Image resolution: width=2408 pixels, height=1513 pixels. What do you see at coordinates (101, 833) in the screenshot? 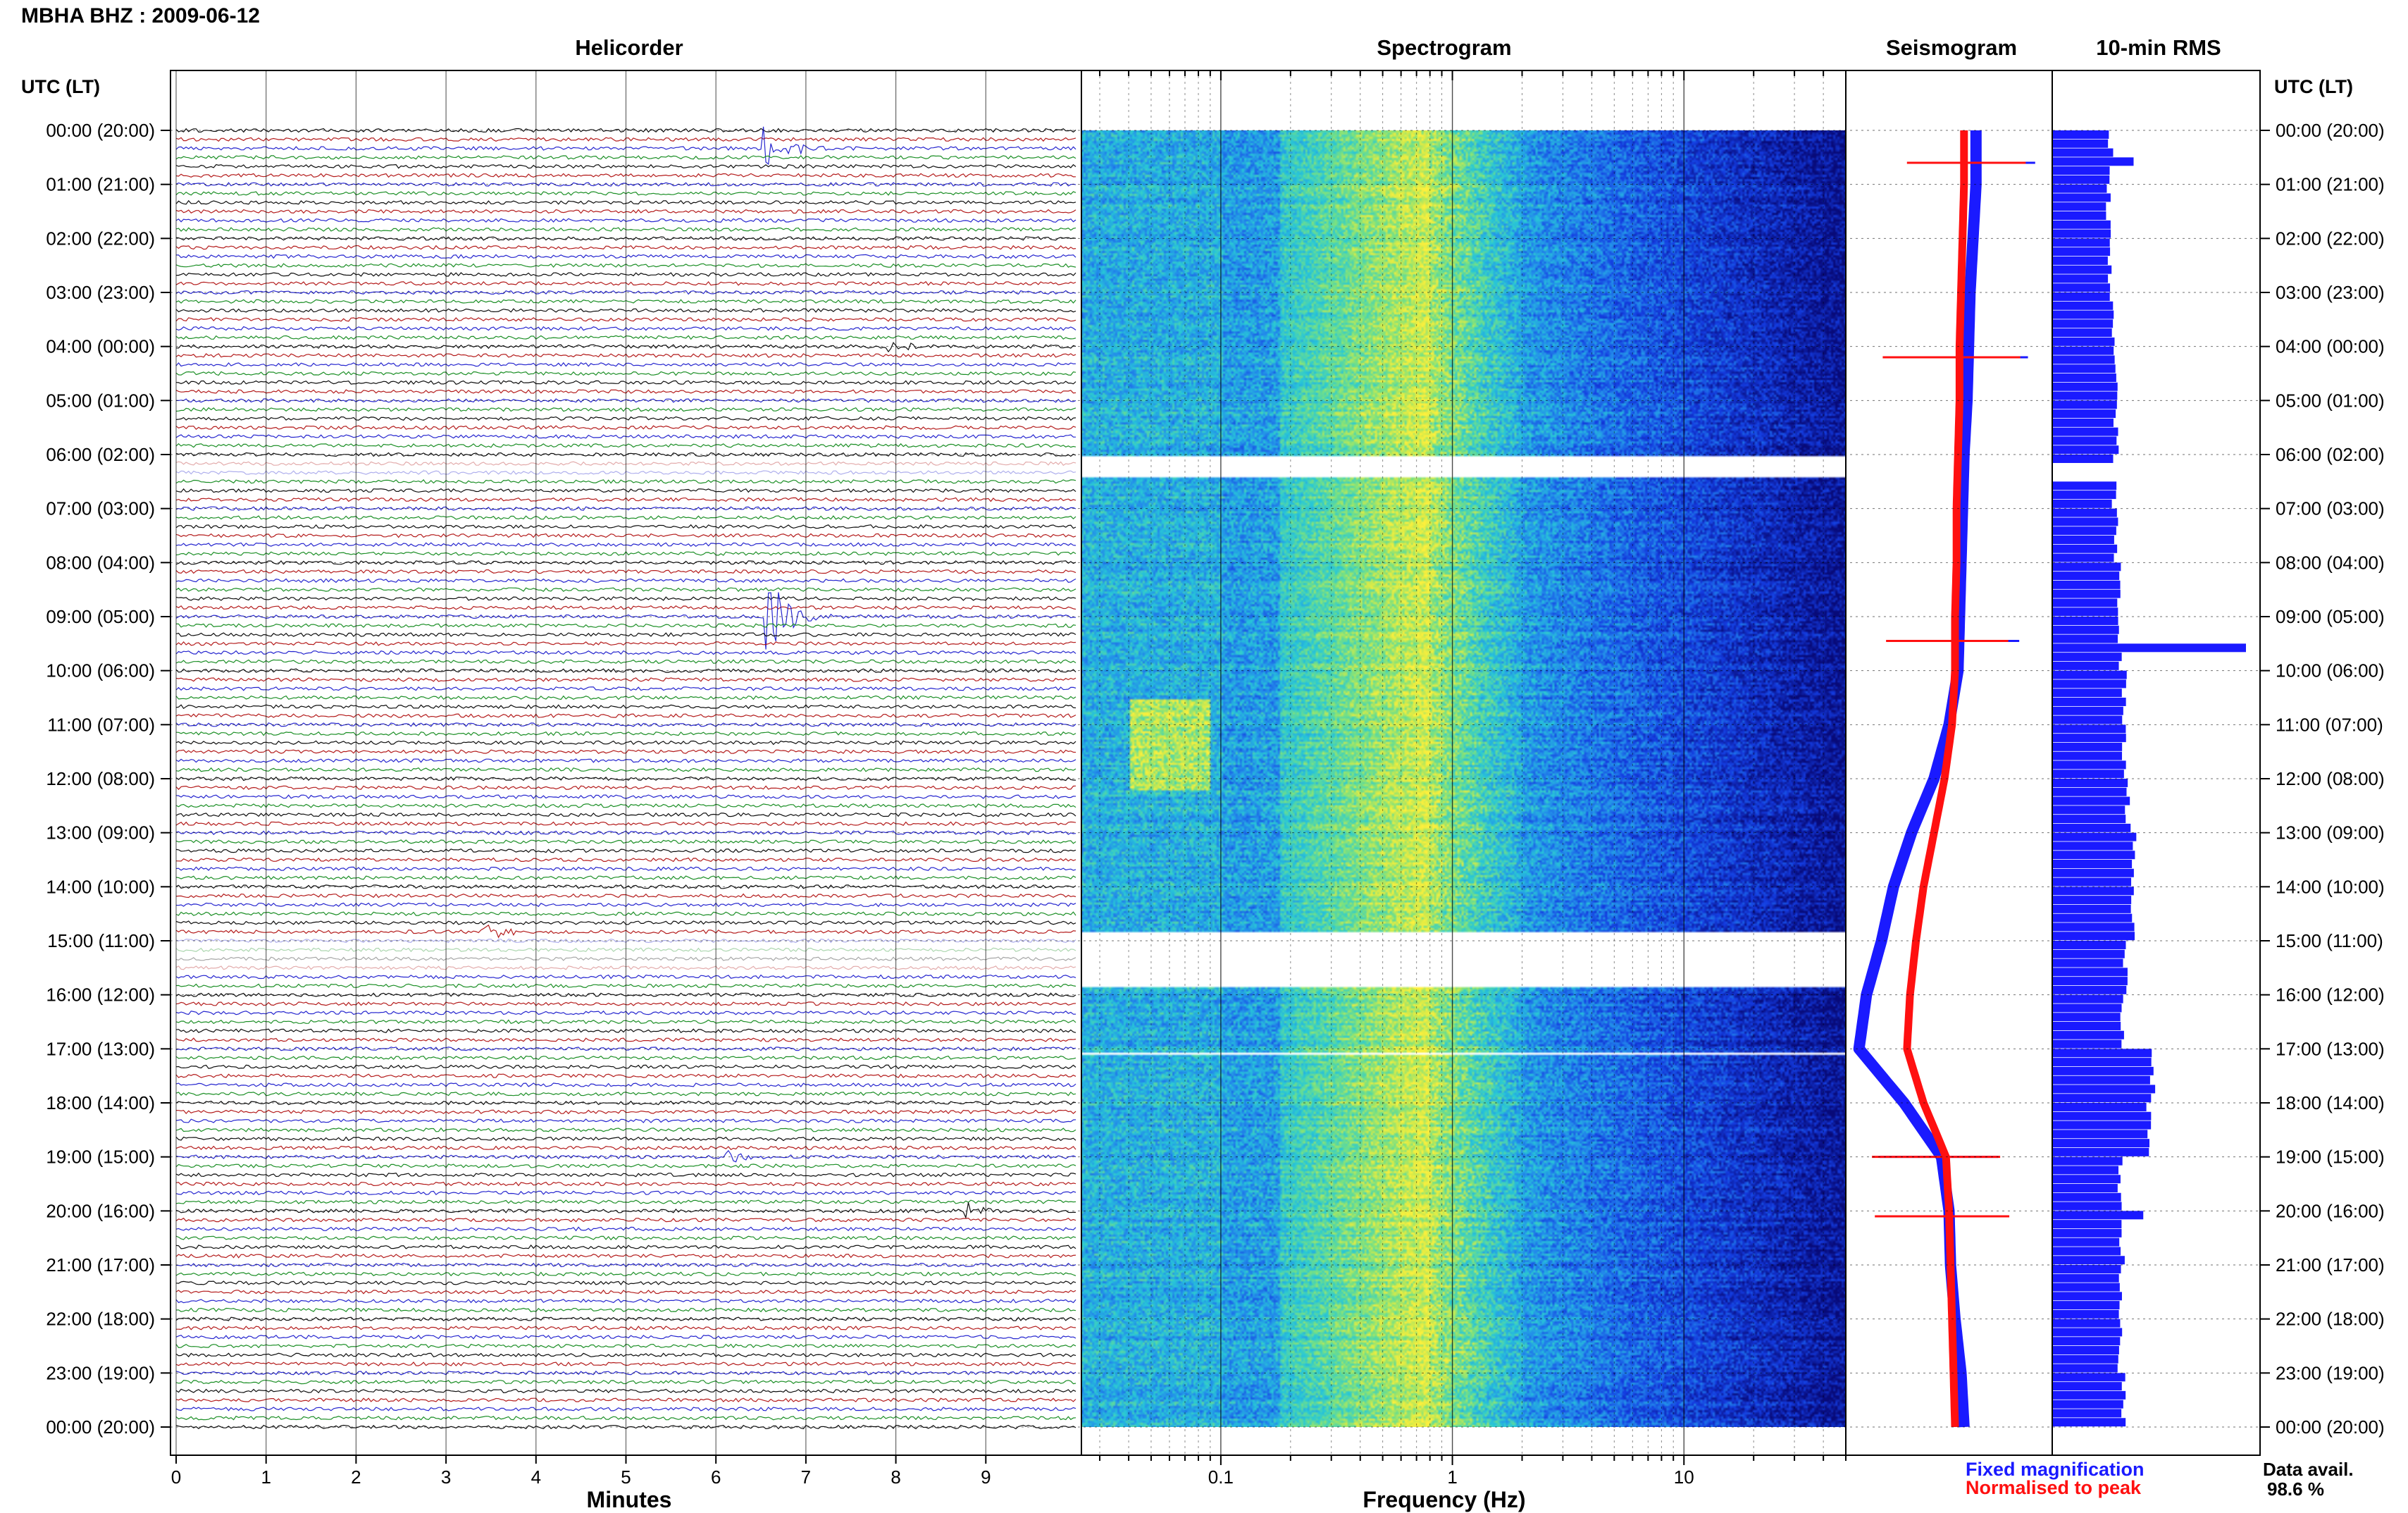
I see `time-label-left: 13:00 (09:00)` at bounding box center [101, 833].